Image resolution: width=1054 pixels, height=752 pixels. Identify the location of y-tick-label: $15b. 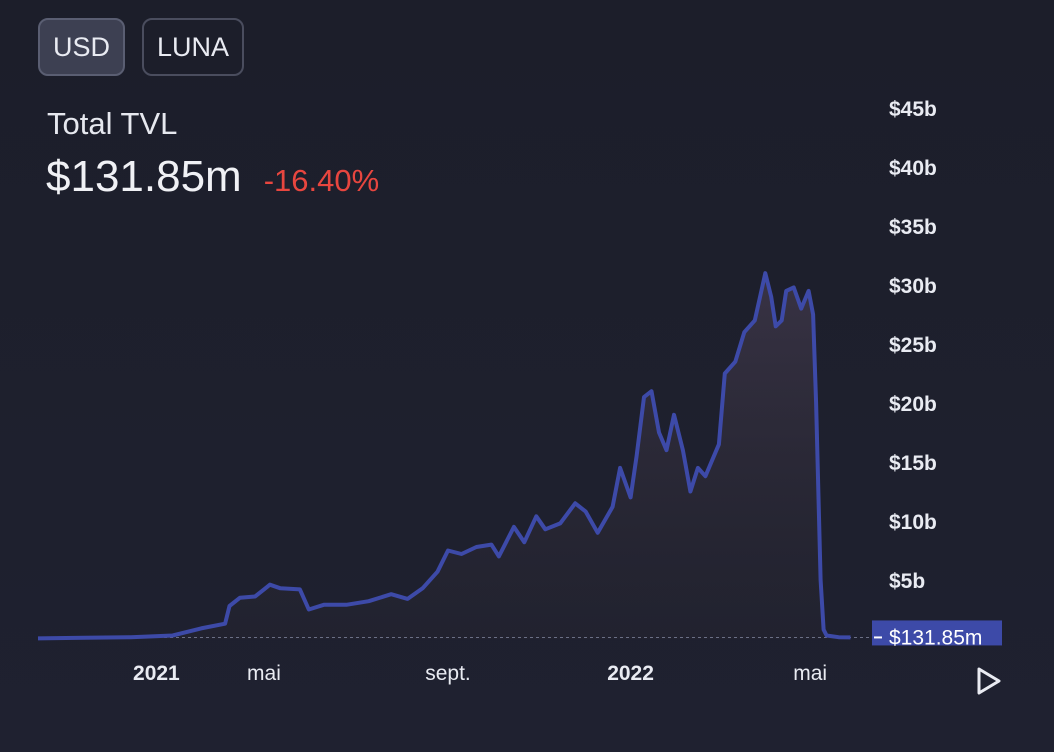
(913, 463).